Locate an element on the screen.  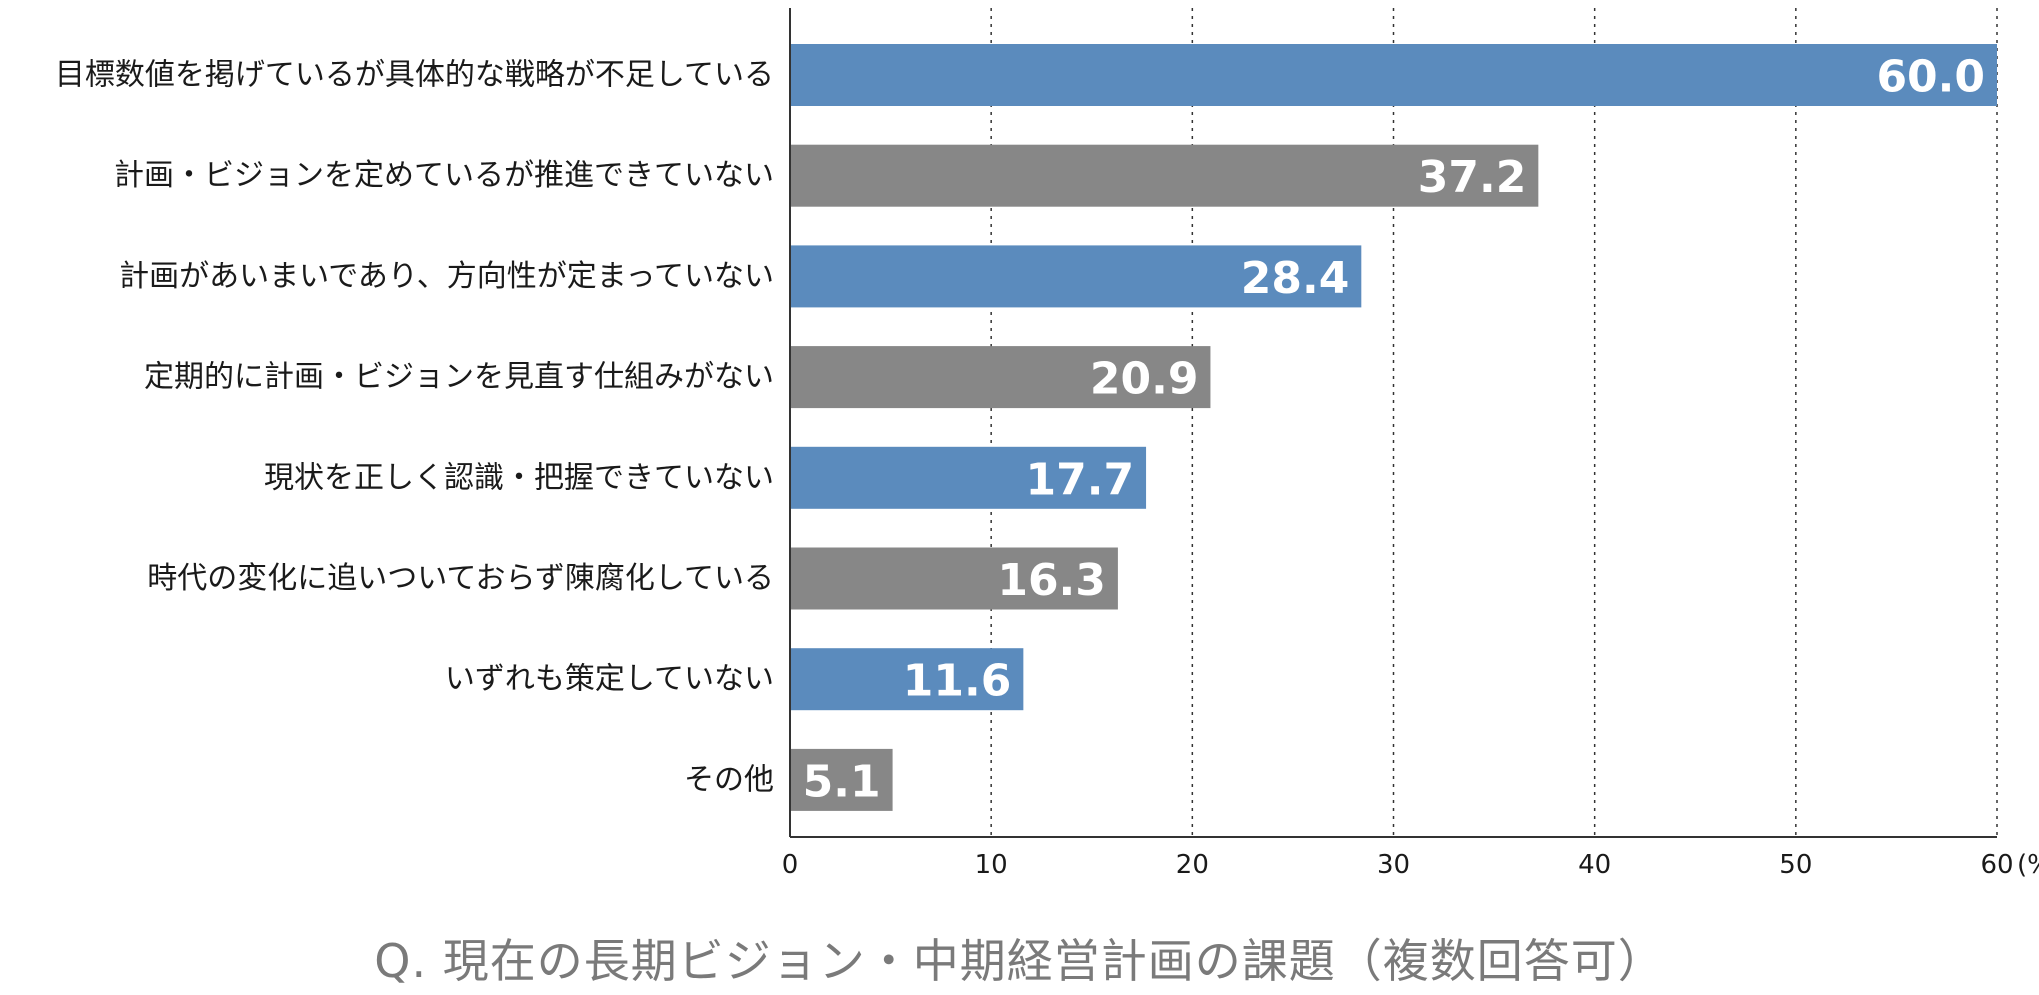
category-label-2: 計画・ビジョンを定めているが推進できていない is located at coordinates (444, 175).